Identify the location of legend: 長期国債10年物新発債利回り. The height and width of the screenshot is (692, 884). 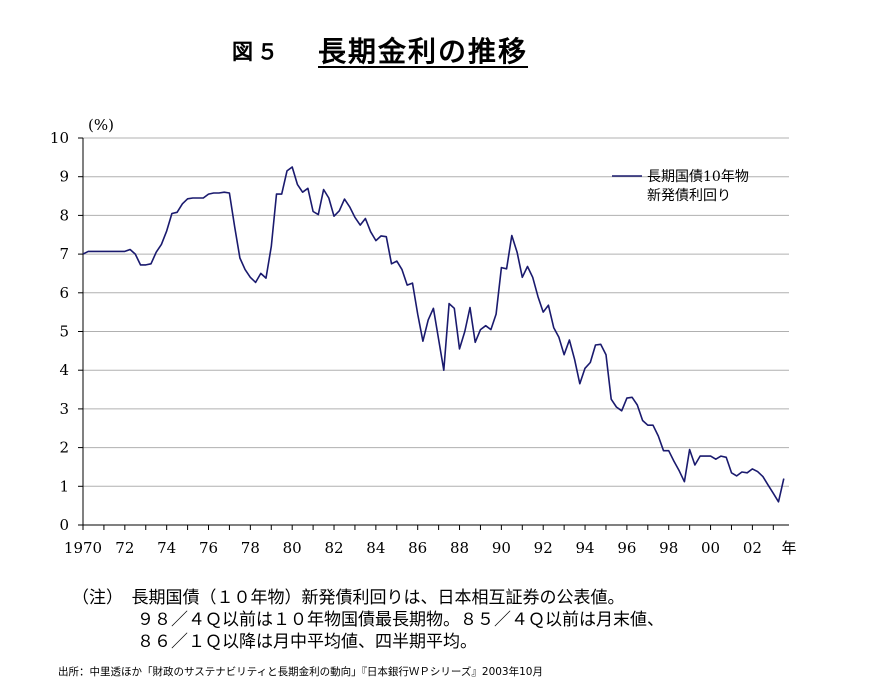
(680, 186).